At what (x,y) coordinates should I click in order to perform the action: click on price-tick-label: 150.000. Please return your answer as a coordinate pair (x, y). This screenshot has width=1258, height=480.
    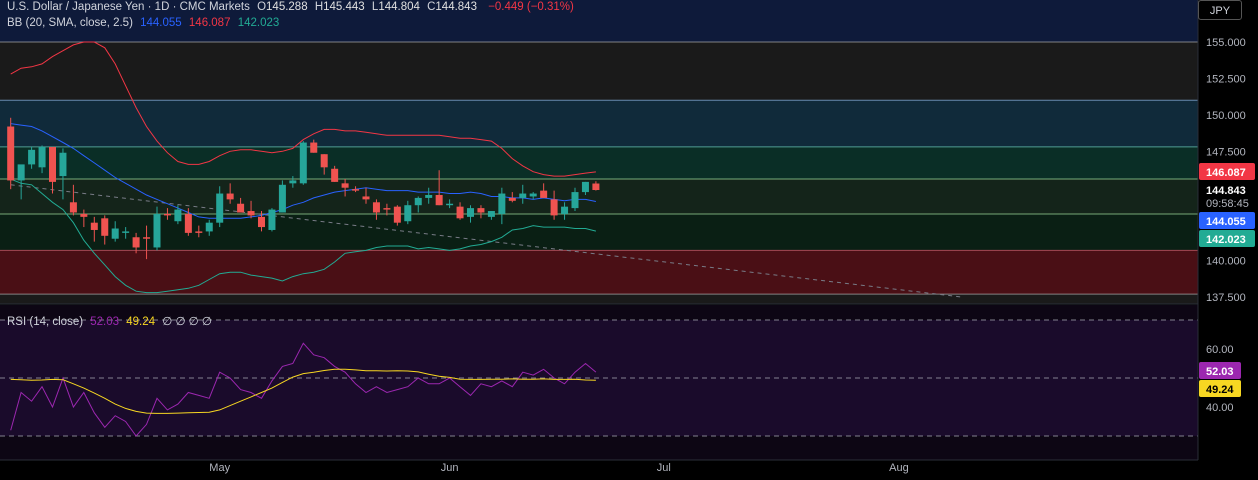
    Looking at the image, I should click on (1226, 116).